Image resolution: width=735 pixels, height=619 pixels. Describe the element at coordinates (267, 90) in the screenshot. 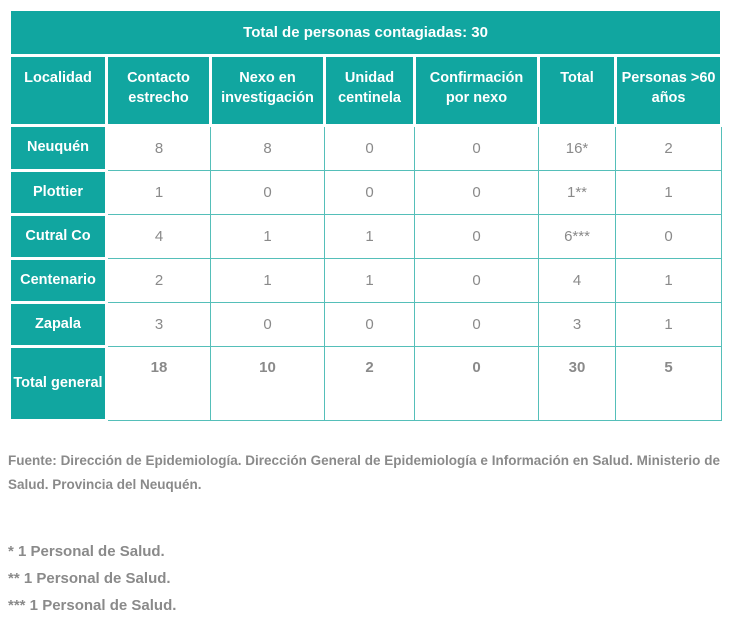

I see `column-header-nexo: Nexo en investigación` at that location.